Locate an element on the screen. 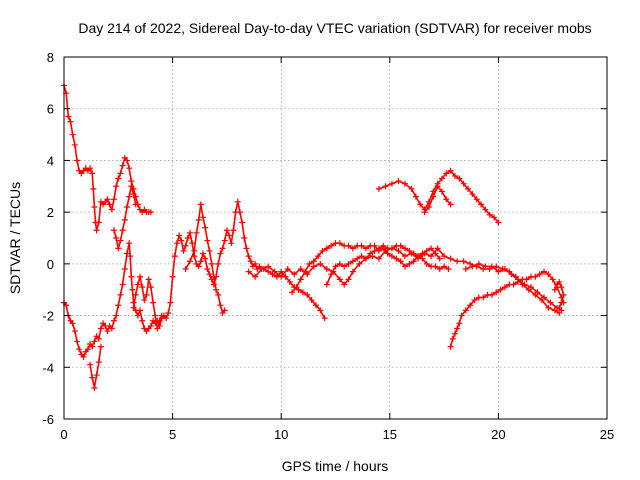 The height and width of the screenshot is (480, 640). x-tick-label: 0 is located at coordinates (63, 434).